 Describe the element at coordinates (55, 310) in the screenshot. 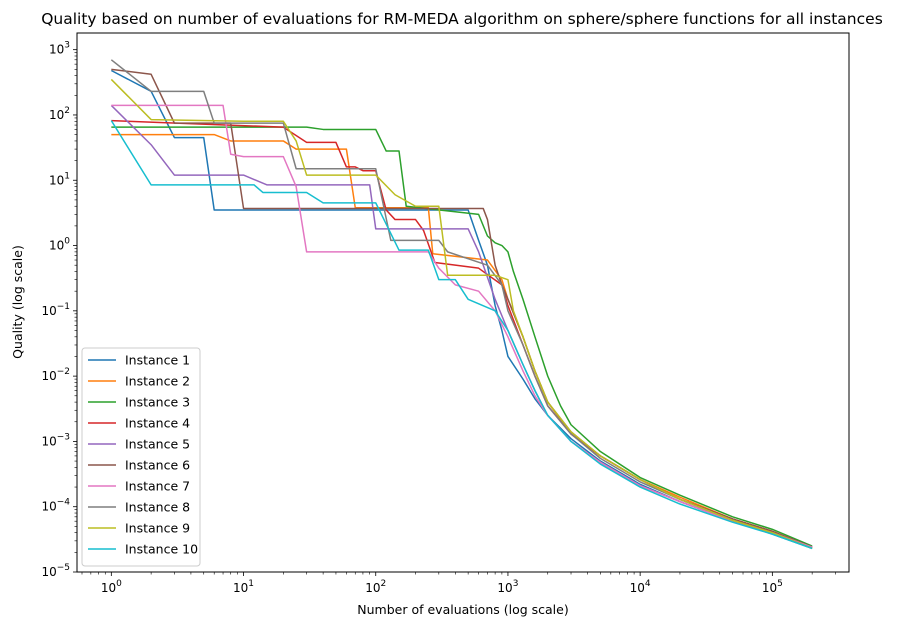

I see `y-tick-label: 10⁻¹` at that location.